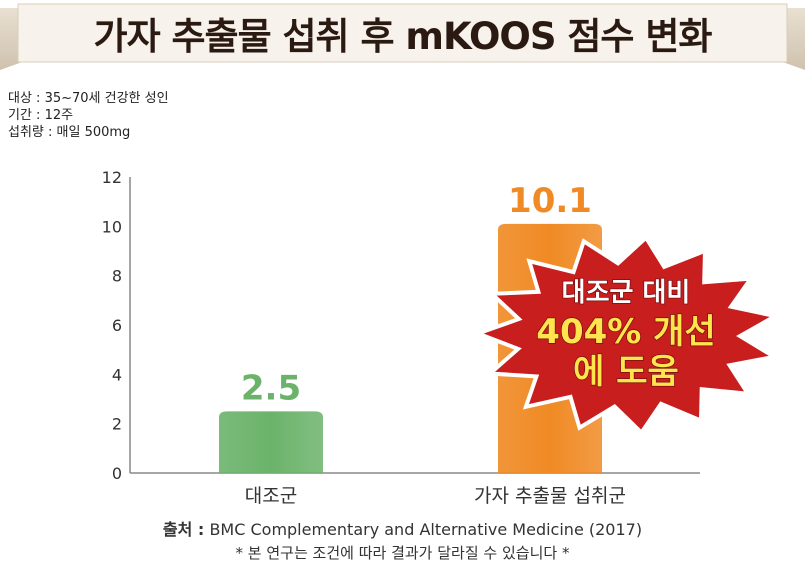 The height and width of the screenshot is (576, 805). What do you see at coordinates (435, 496) in the screenshot?
I see `x-axis-labels: 대조군 가자 추출물 섭취군` at bounding box center [435, 496].